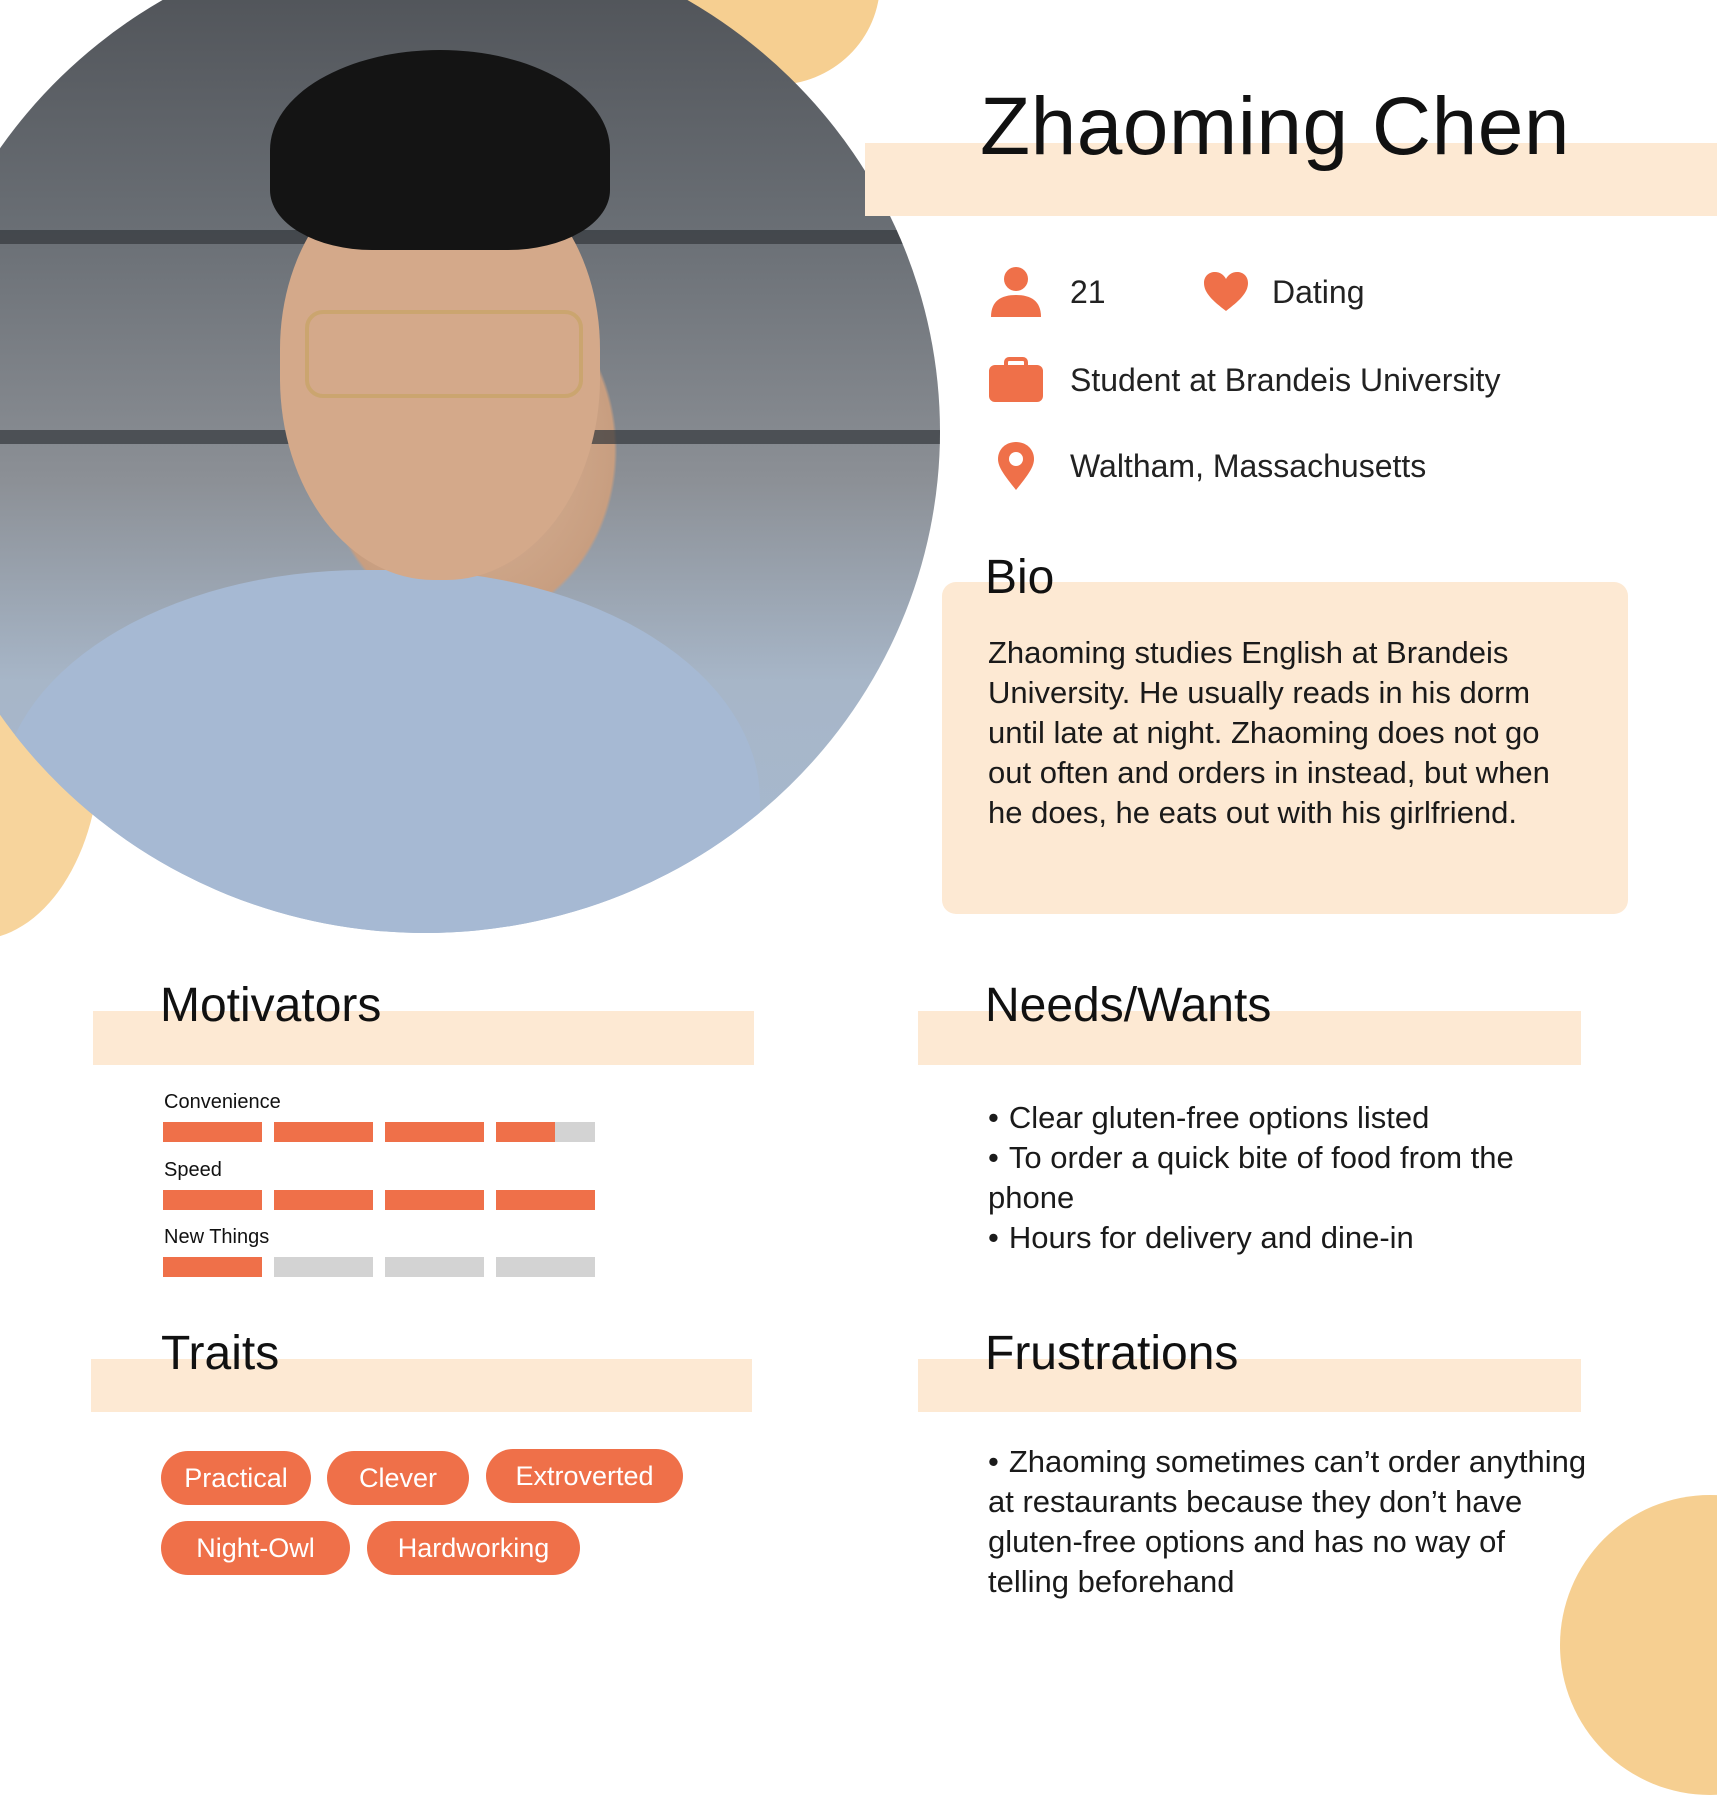 The height and width of the screenshot is (1795, 1717). I want to click on motivator-label: New Things, so click(217, 1237).